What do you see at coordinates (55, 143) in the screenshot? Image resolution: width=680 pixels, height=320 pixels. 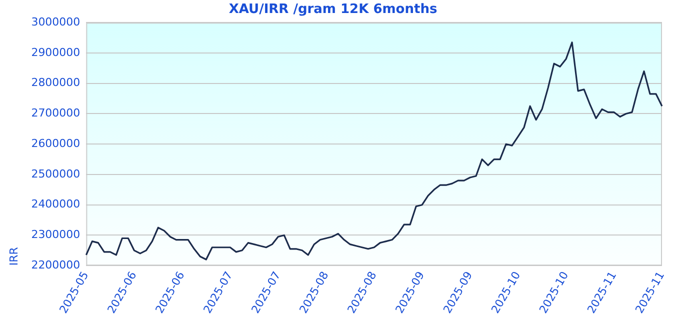 I see `y-tick-label: 2600000` at bounding box center [55, 143].